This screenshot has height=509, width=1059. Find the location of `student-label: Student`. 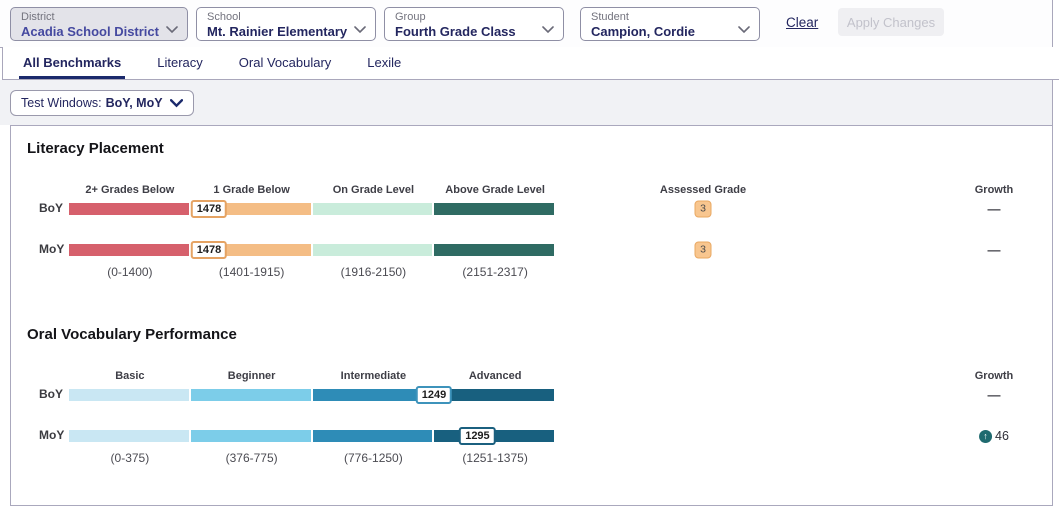

student-label: Student is located at coordinates (610, 17).